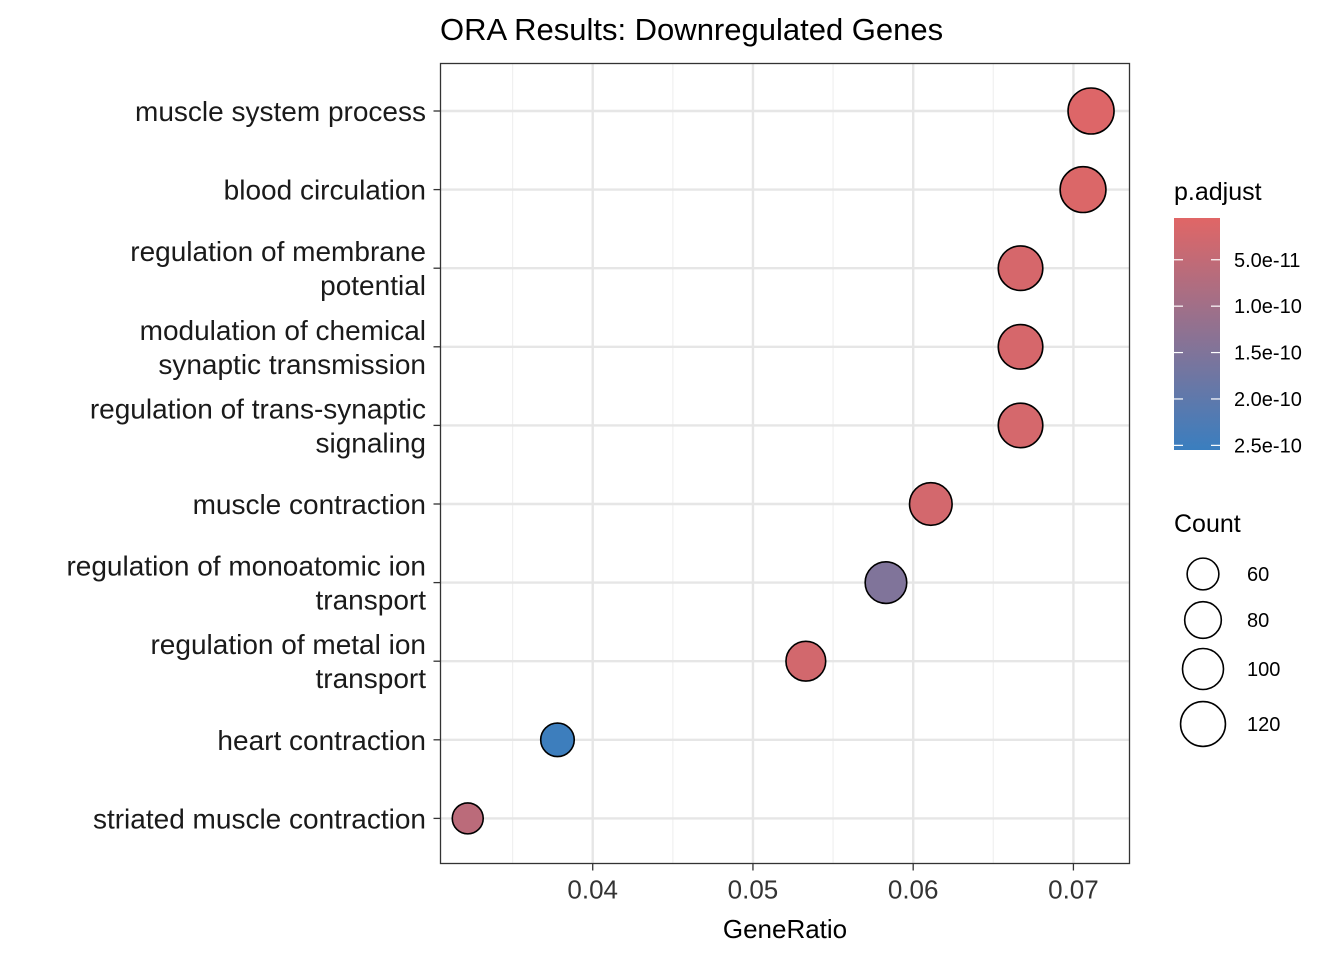  Describe the element at coordinates (1263, 725) in the screenshot. I see `size-legend-label: 120` at that location.